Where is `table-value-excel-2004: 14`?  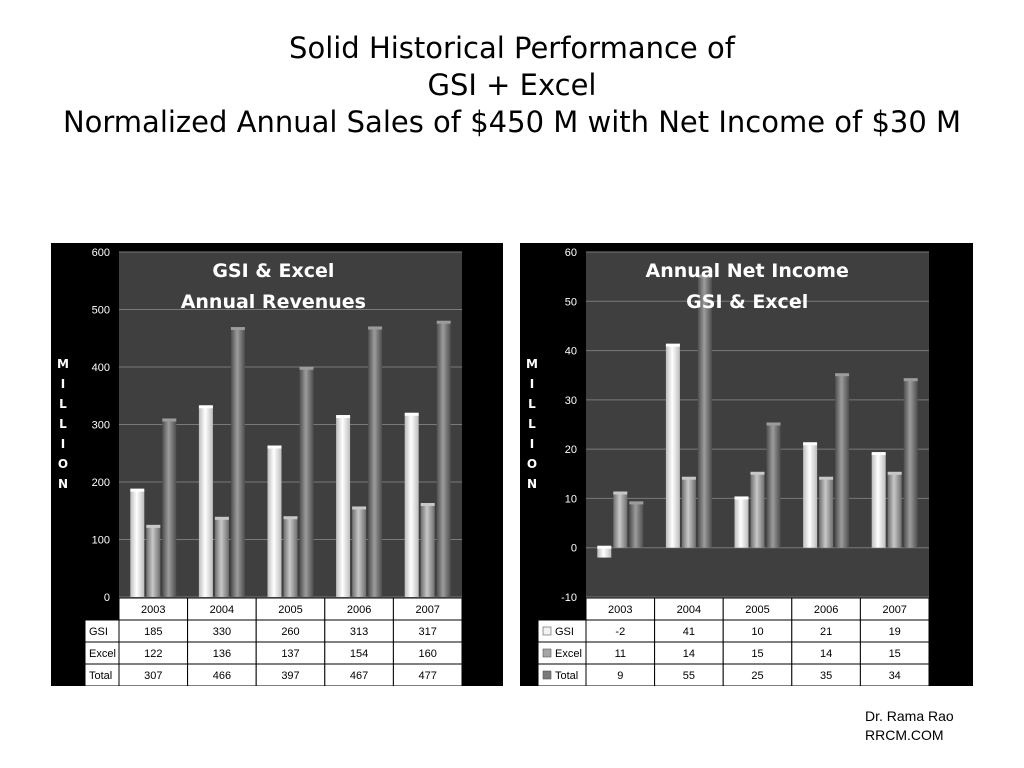 table-value-excel-2004: 14 is located at coordinates (689, 654).